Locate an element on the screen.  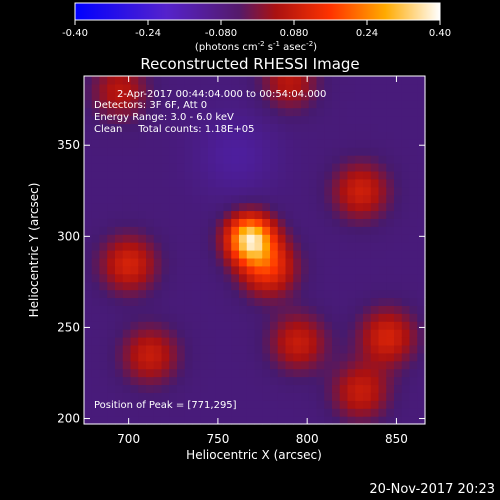
x-axis-label: Heliocentric X (arcsec) is located at coordinates (254, 455).